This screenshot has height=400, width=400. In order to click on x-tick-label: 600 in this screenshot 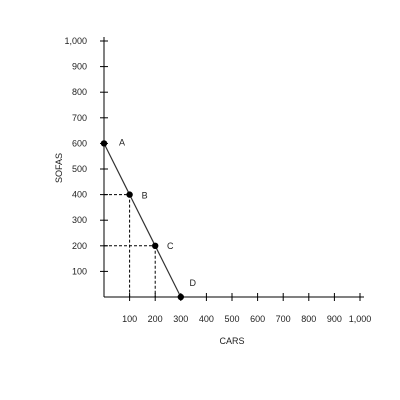, I will do `click(257, 319)`.